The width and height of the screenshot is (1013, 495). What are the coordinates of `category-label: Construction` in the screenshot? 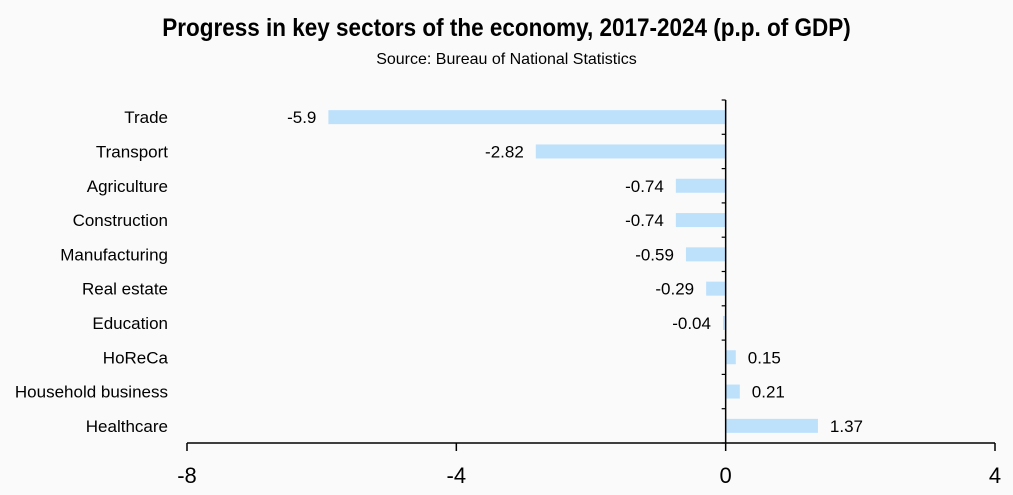 It's located at (120, 220).